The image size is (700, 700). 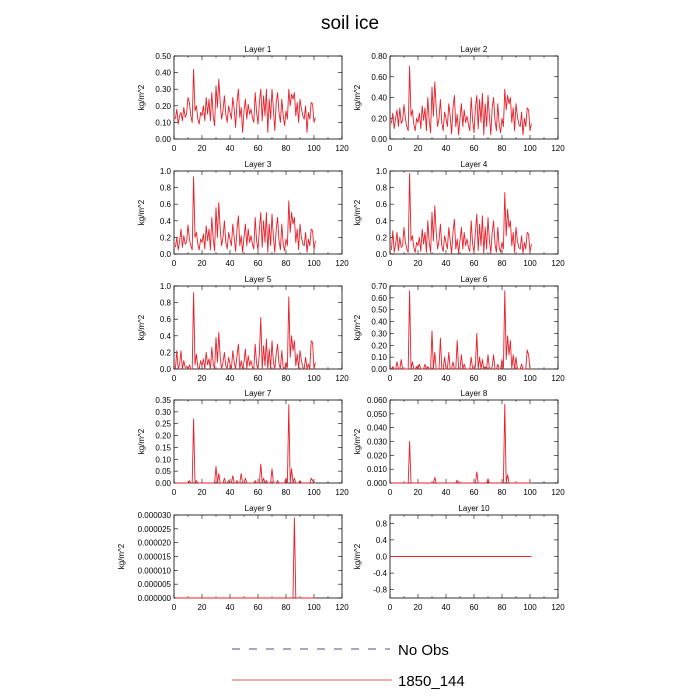 What do you see at coordinates (379, 98) in the screenshot?
I see `y-tick-label: 0.40` at bounding box center [379, 98].